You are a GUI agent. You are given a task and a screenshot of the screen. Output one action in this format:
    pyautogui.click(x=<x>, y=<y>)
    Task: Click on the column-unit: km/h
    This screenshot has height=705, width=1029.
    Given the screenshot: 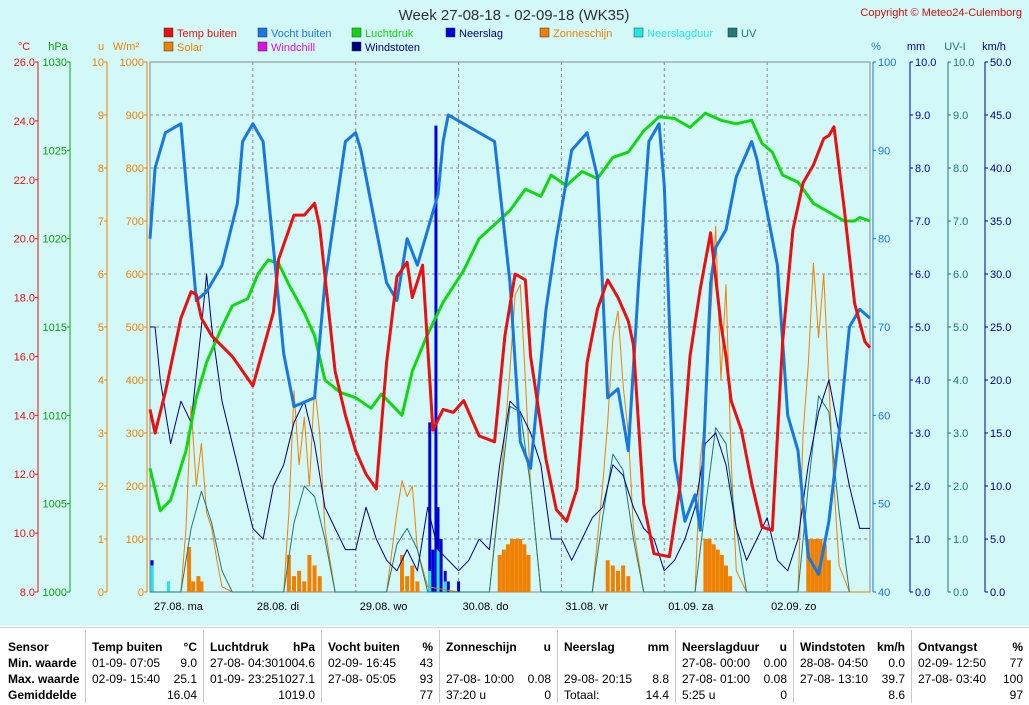 What is the action you would take?
    pyautogui.click(x=890, y=647)
    